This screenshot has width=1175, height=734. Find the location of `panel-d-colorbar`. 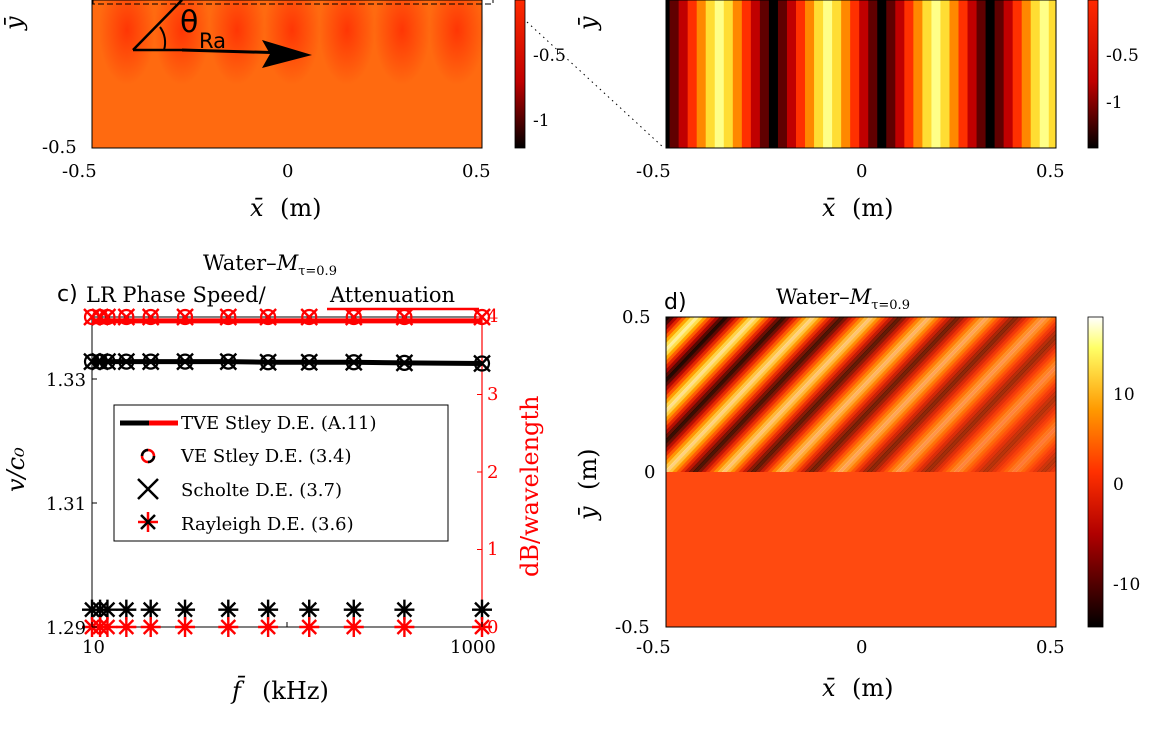

panel-d-colorbar is located at coordinates (1095, 472).